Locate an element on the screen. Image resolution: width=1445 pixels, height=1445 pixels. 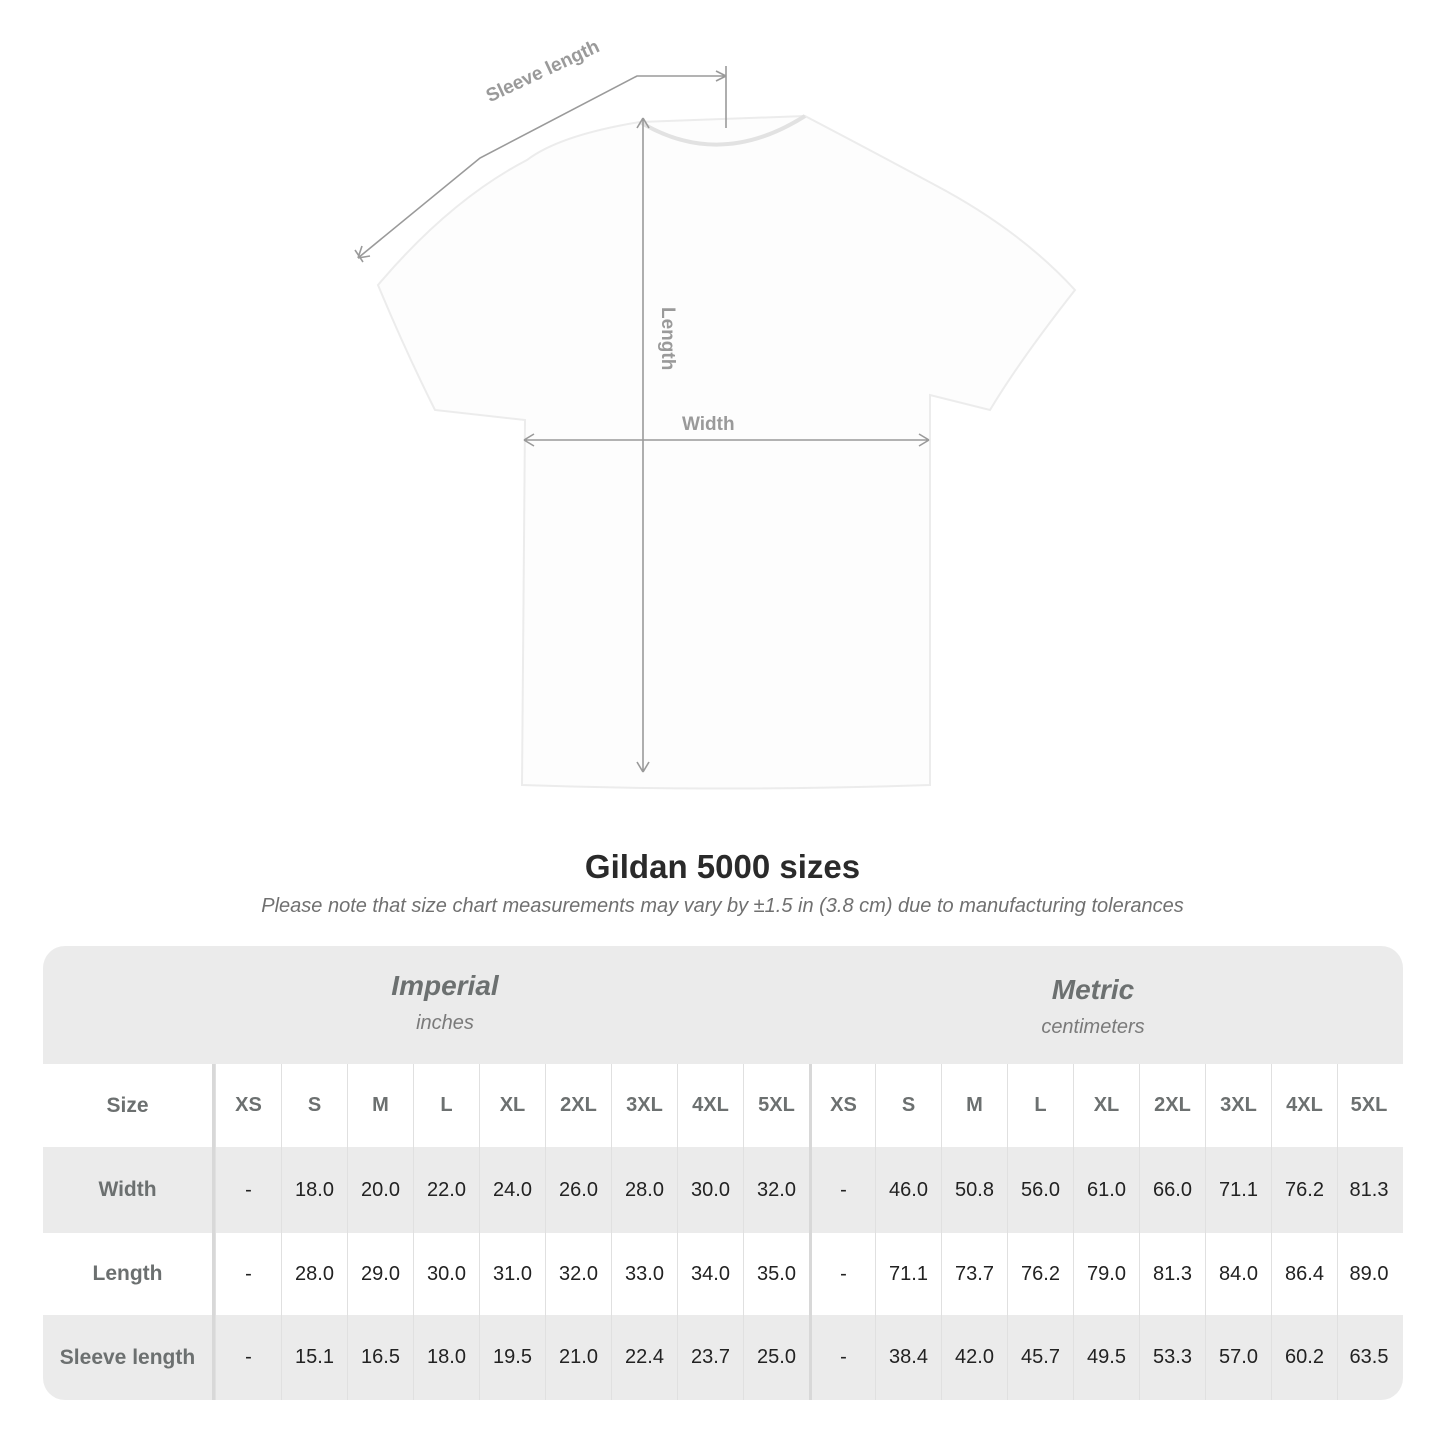
measurement-cell: 86.4 is located at coordinates (1304, 1274).